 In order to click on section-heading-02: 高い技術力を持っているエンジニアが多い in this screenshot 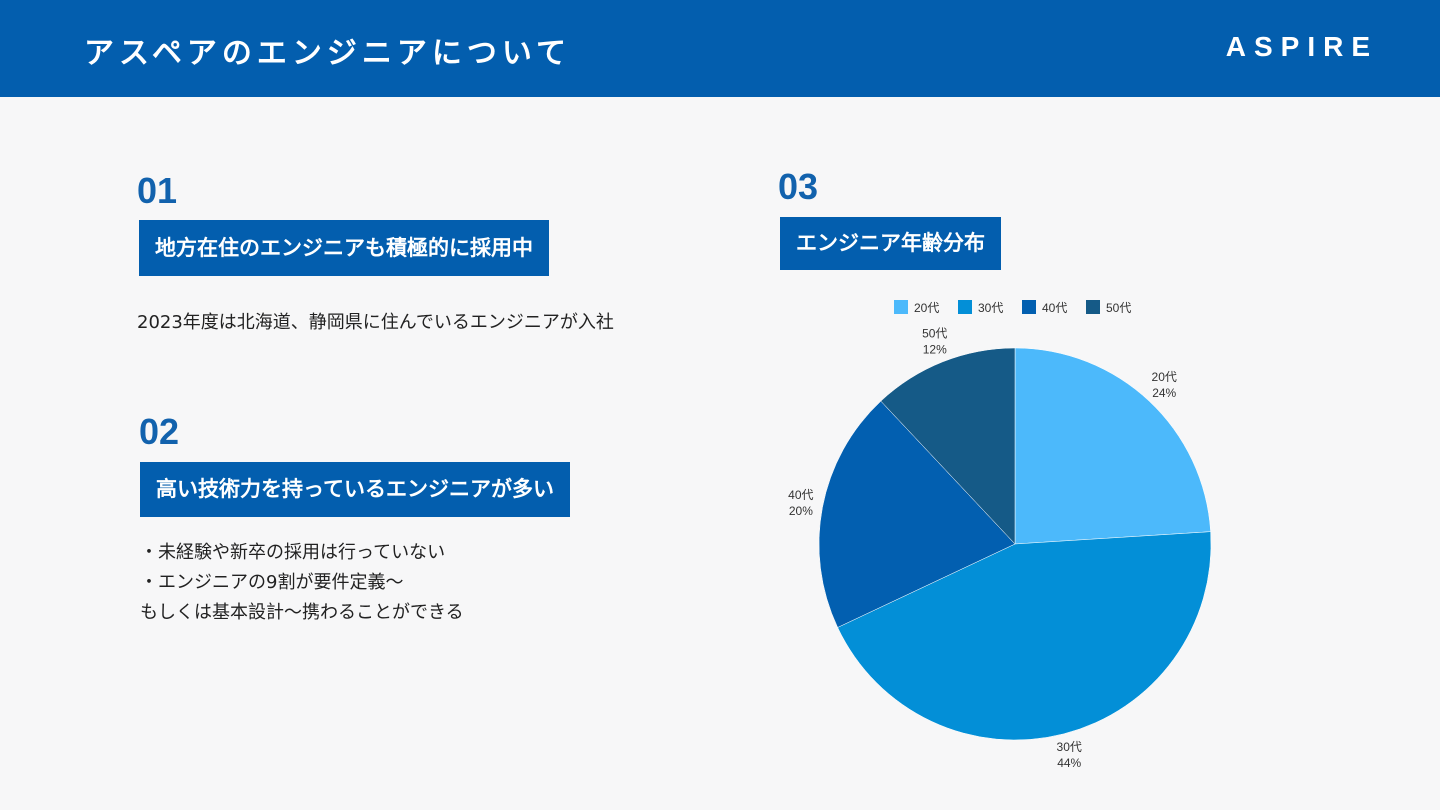, I will do `click(355, 489)`.